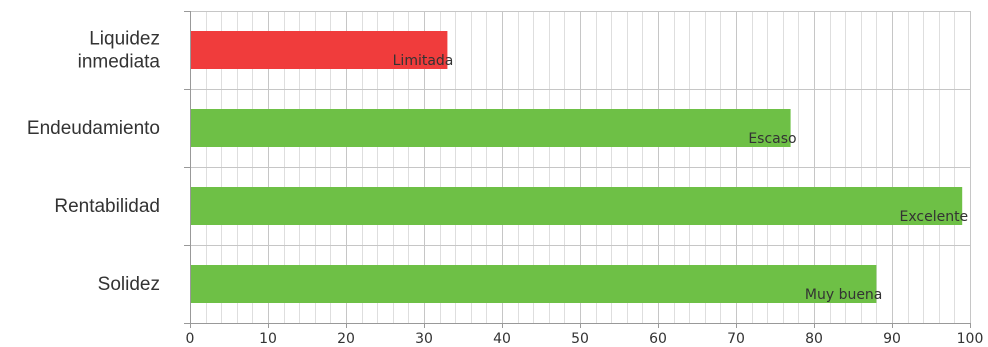 The width and height of the screenshot is (988, 347). I want to click on x-tick-label: 100, so click(970, 339).